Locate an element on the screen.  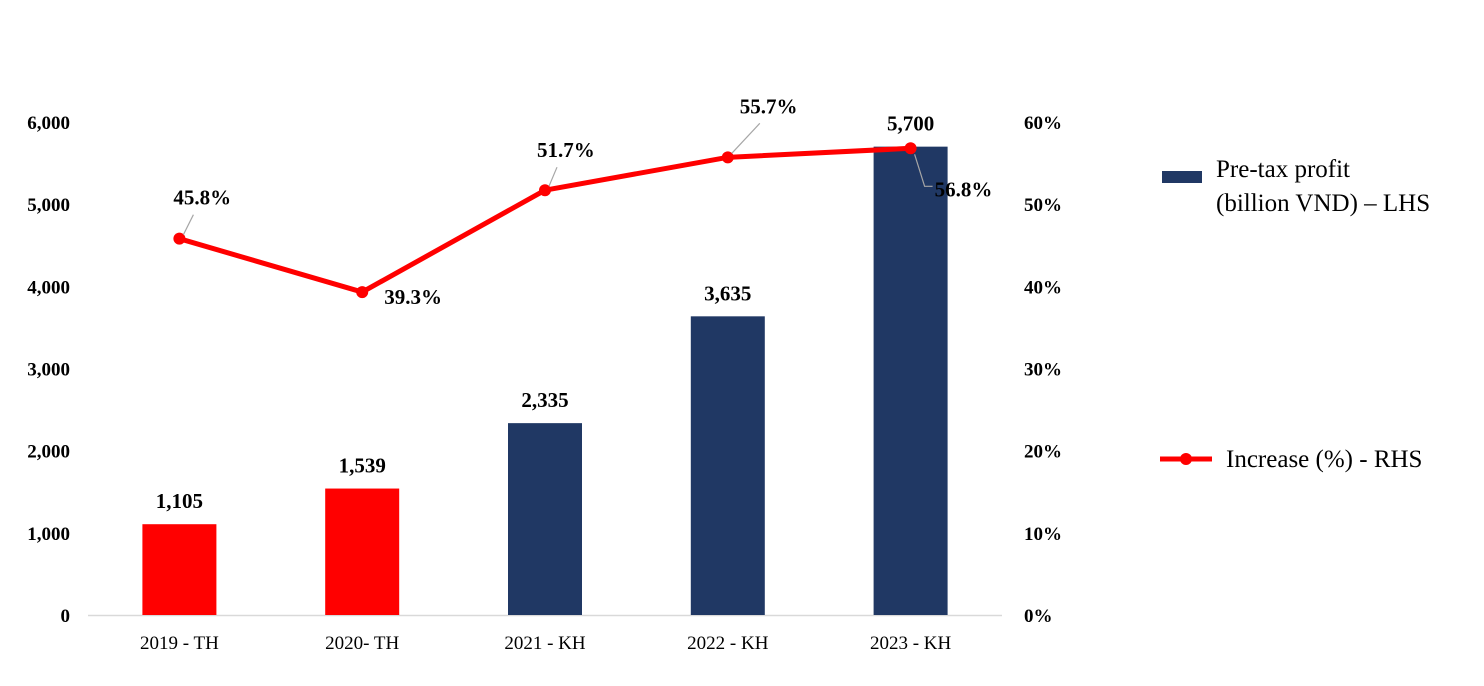
legend-label: Pre-tax profit is located at coordinates (1283, 169).